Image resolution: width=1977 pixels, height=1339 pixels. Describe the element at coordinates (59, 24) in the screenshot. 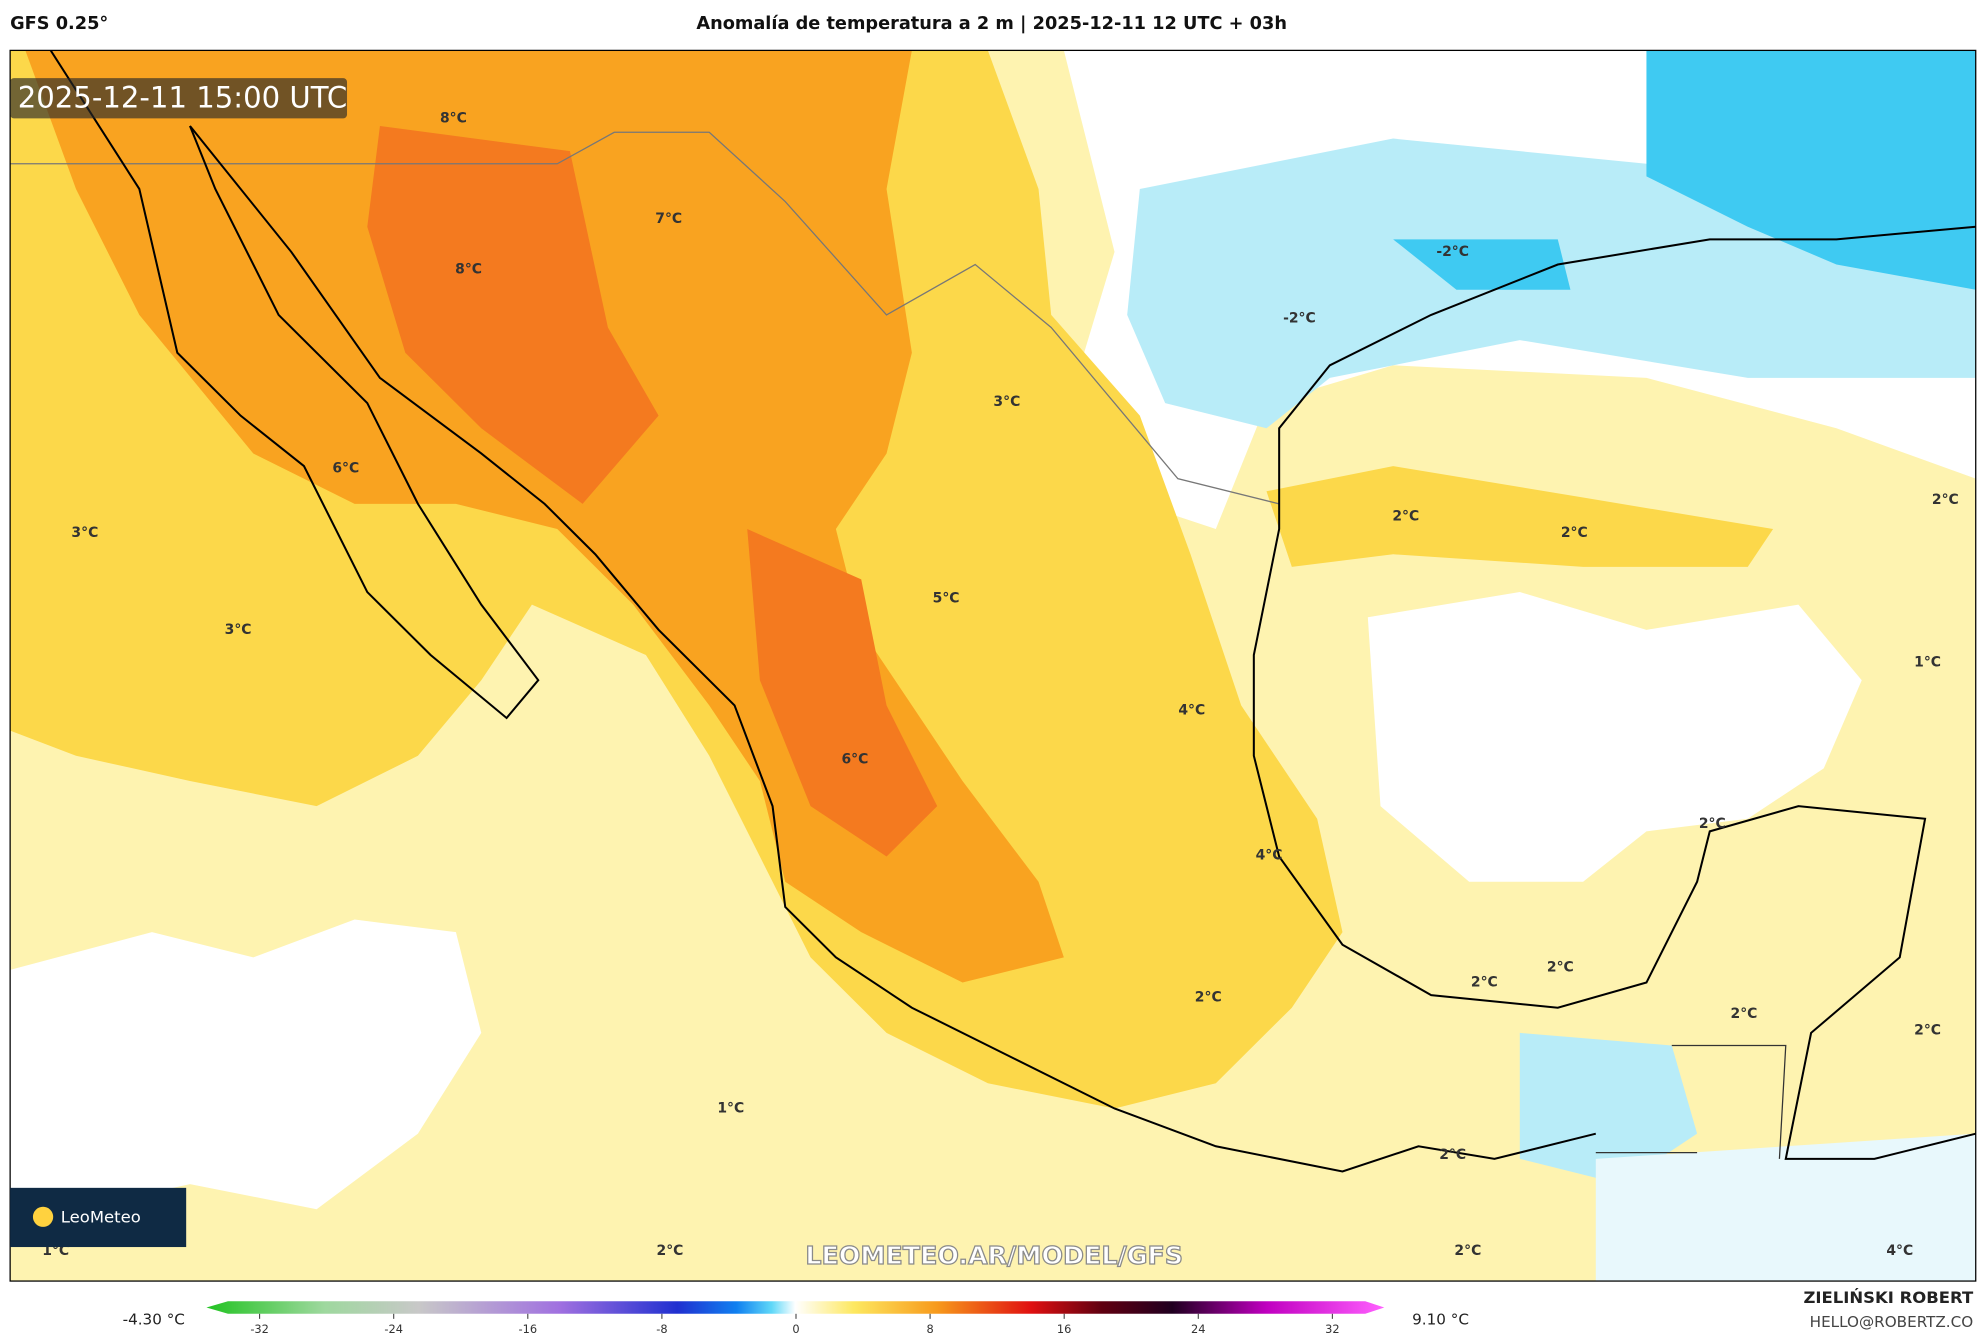

I see `model-label: GFS 0.25°` at that location.